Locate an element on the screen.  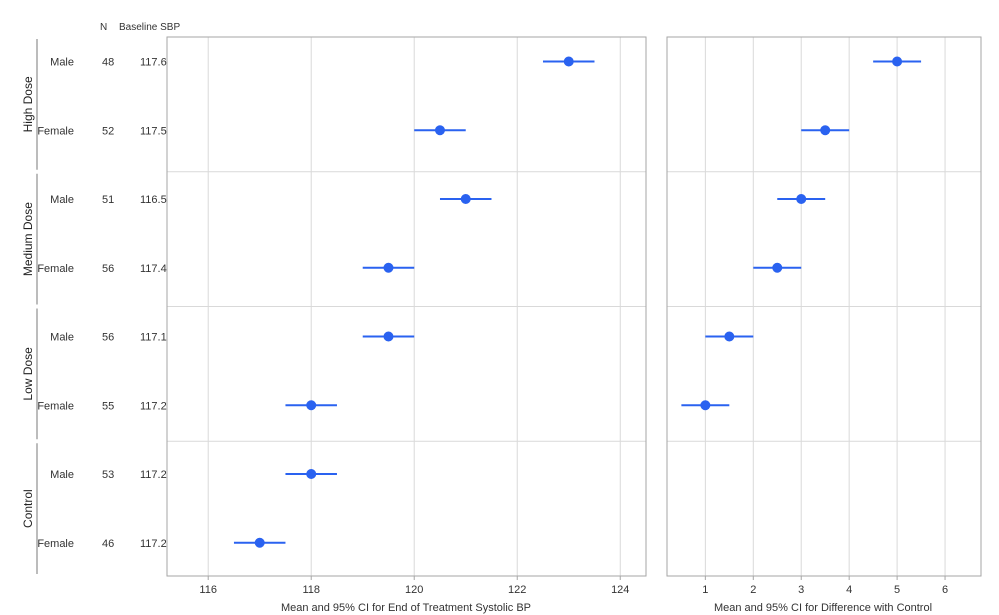
header-n: N is located at coordinates (103, 27).